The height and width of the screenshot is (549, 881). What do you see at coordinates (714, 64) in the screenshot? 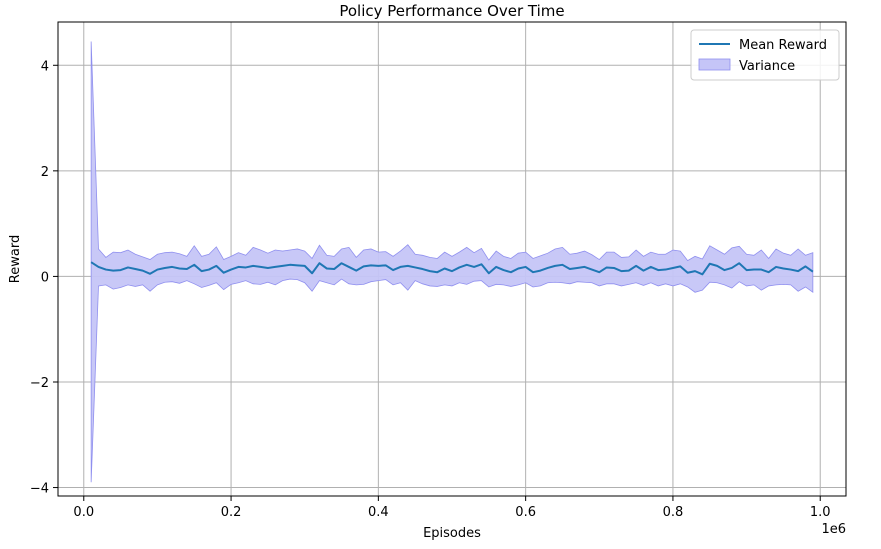
I see `legend-variance-swatch` at bounding box center [714, 64].